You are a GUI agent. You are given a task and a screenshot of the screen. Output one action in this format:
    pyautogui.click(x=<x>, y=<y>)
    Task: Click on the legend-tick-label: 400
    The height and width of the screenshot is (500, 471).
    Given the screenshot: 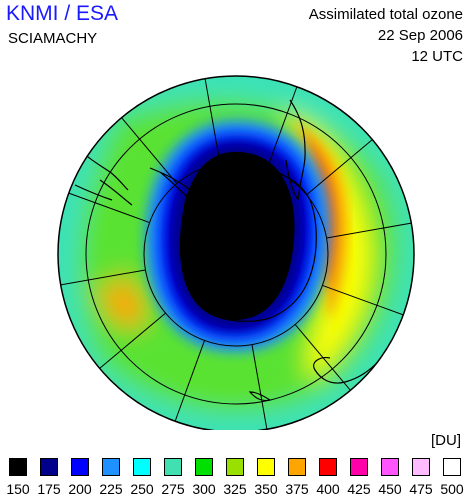 What is the action you would take?
    pyautogui.click(x=328, y=489)
    